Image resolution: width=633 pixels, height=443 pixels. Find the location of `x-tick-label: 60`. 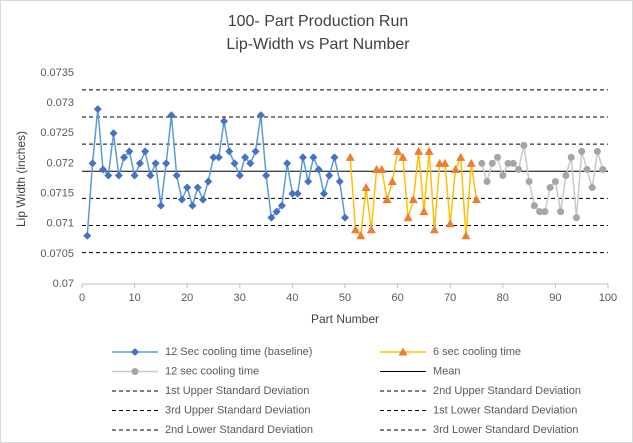

x-tick-label: 60 is located at coordinates (397, 298).